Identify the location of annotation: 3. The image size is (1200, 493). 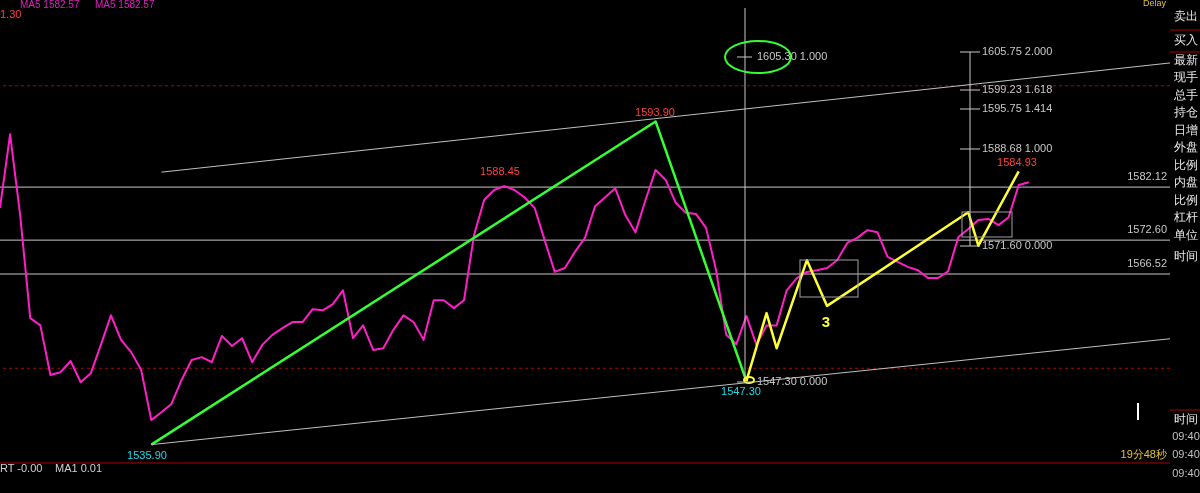
(826, 321).